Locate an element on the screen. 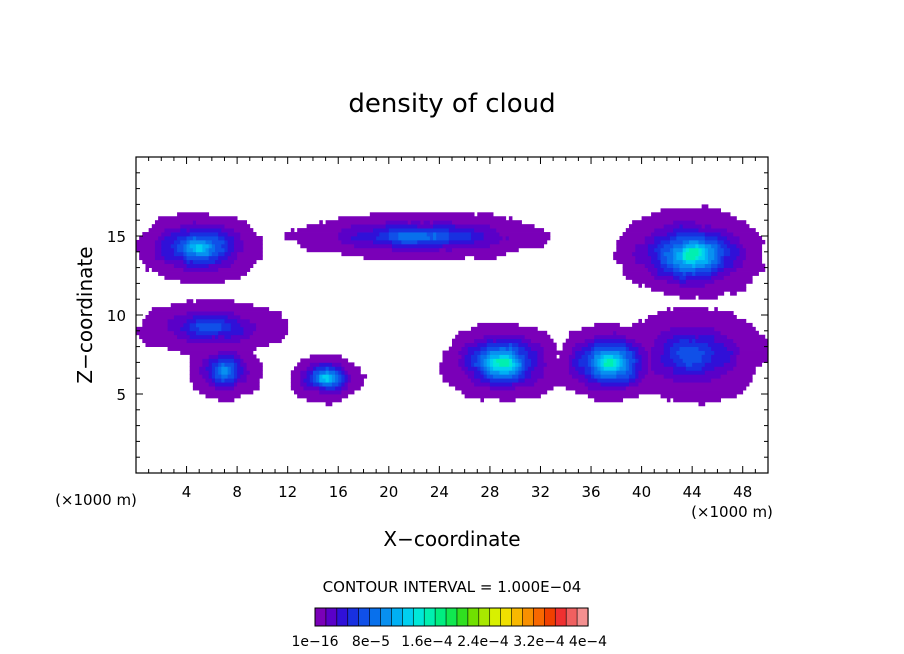  chart-title: density of cloud is located at coordinates (451, 104).